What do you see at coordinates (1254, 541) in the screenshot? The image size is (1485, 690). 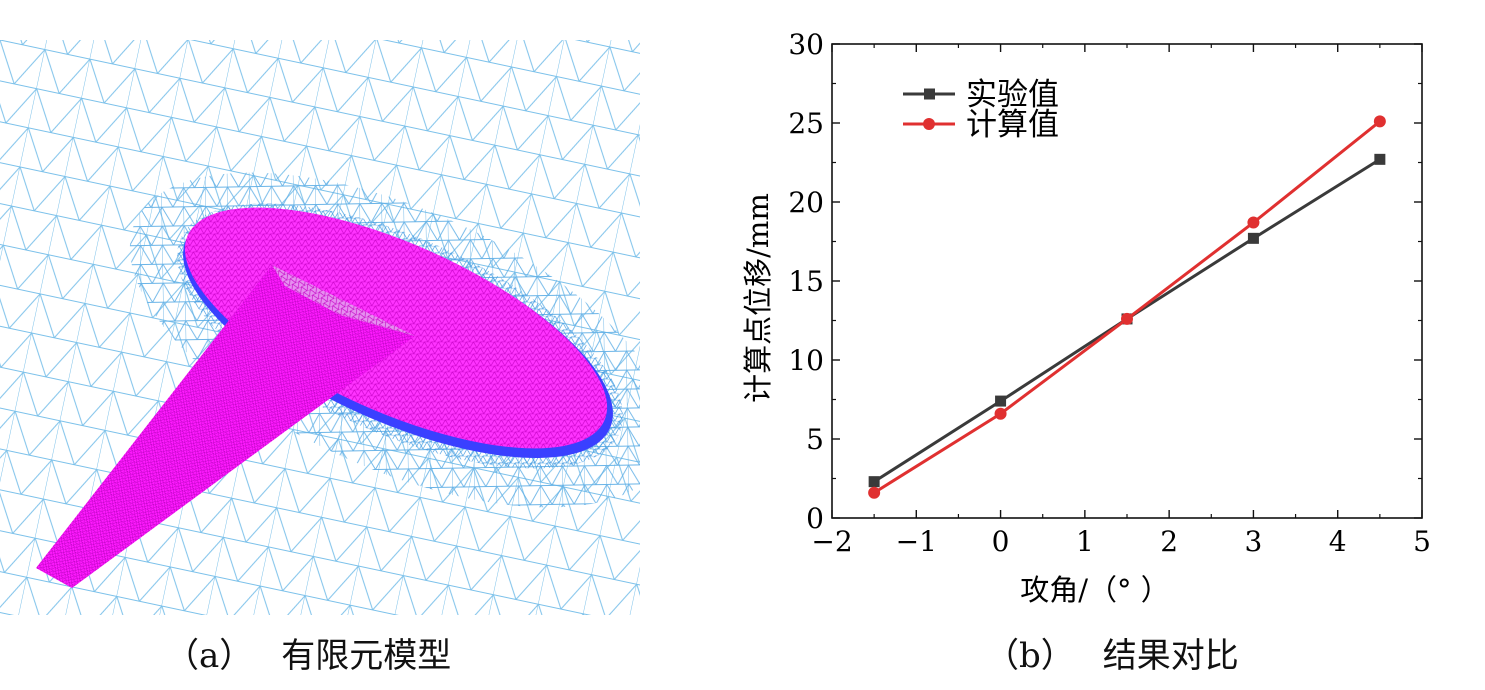 I see `x-tick-label: 3` at bounding box center [1254, 541].